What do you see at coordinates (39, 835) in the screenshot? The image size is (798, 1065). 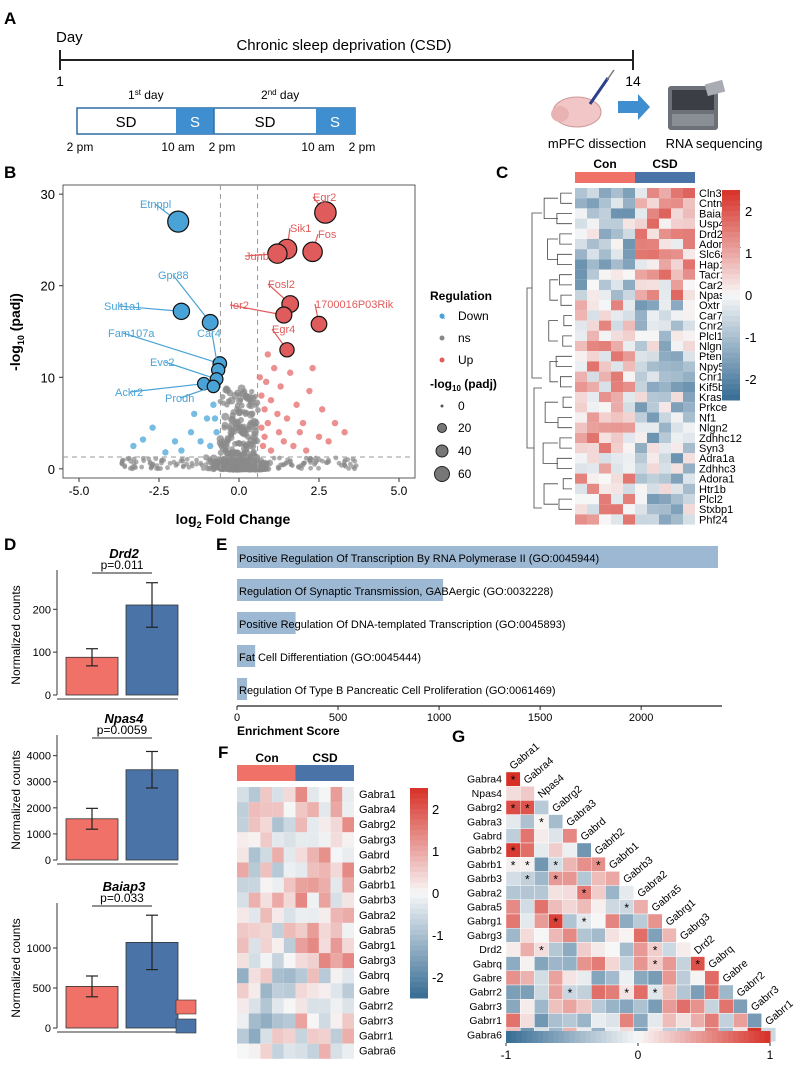 I see `y-tick-label: 1000` at bounding box center [39, 835].